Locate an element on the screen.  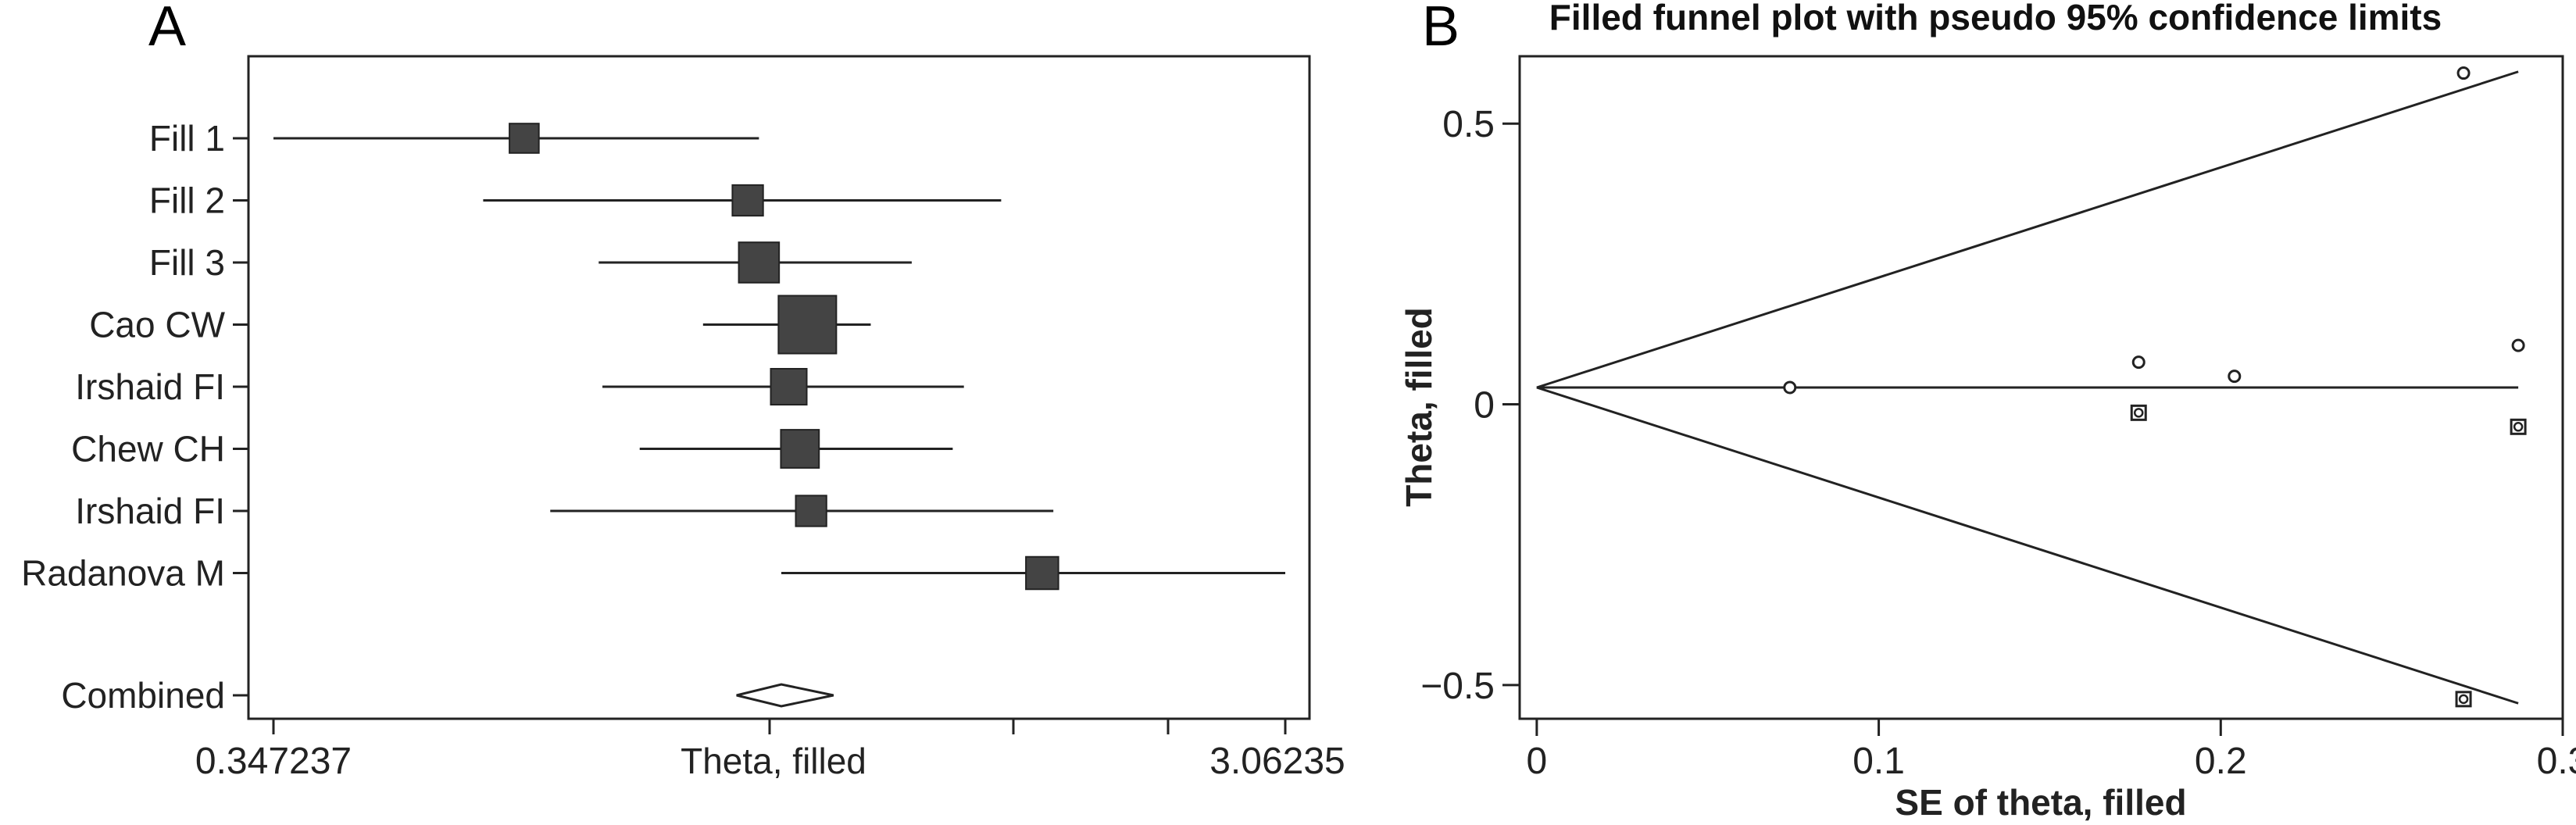
x-tick-label: 0 is located at coordinates (1538, 761).